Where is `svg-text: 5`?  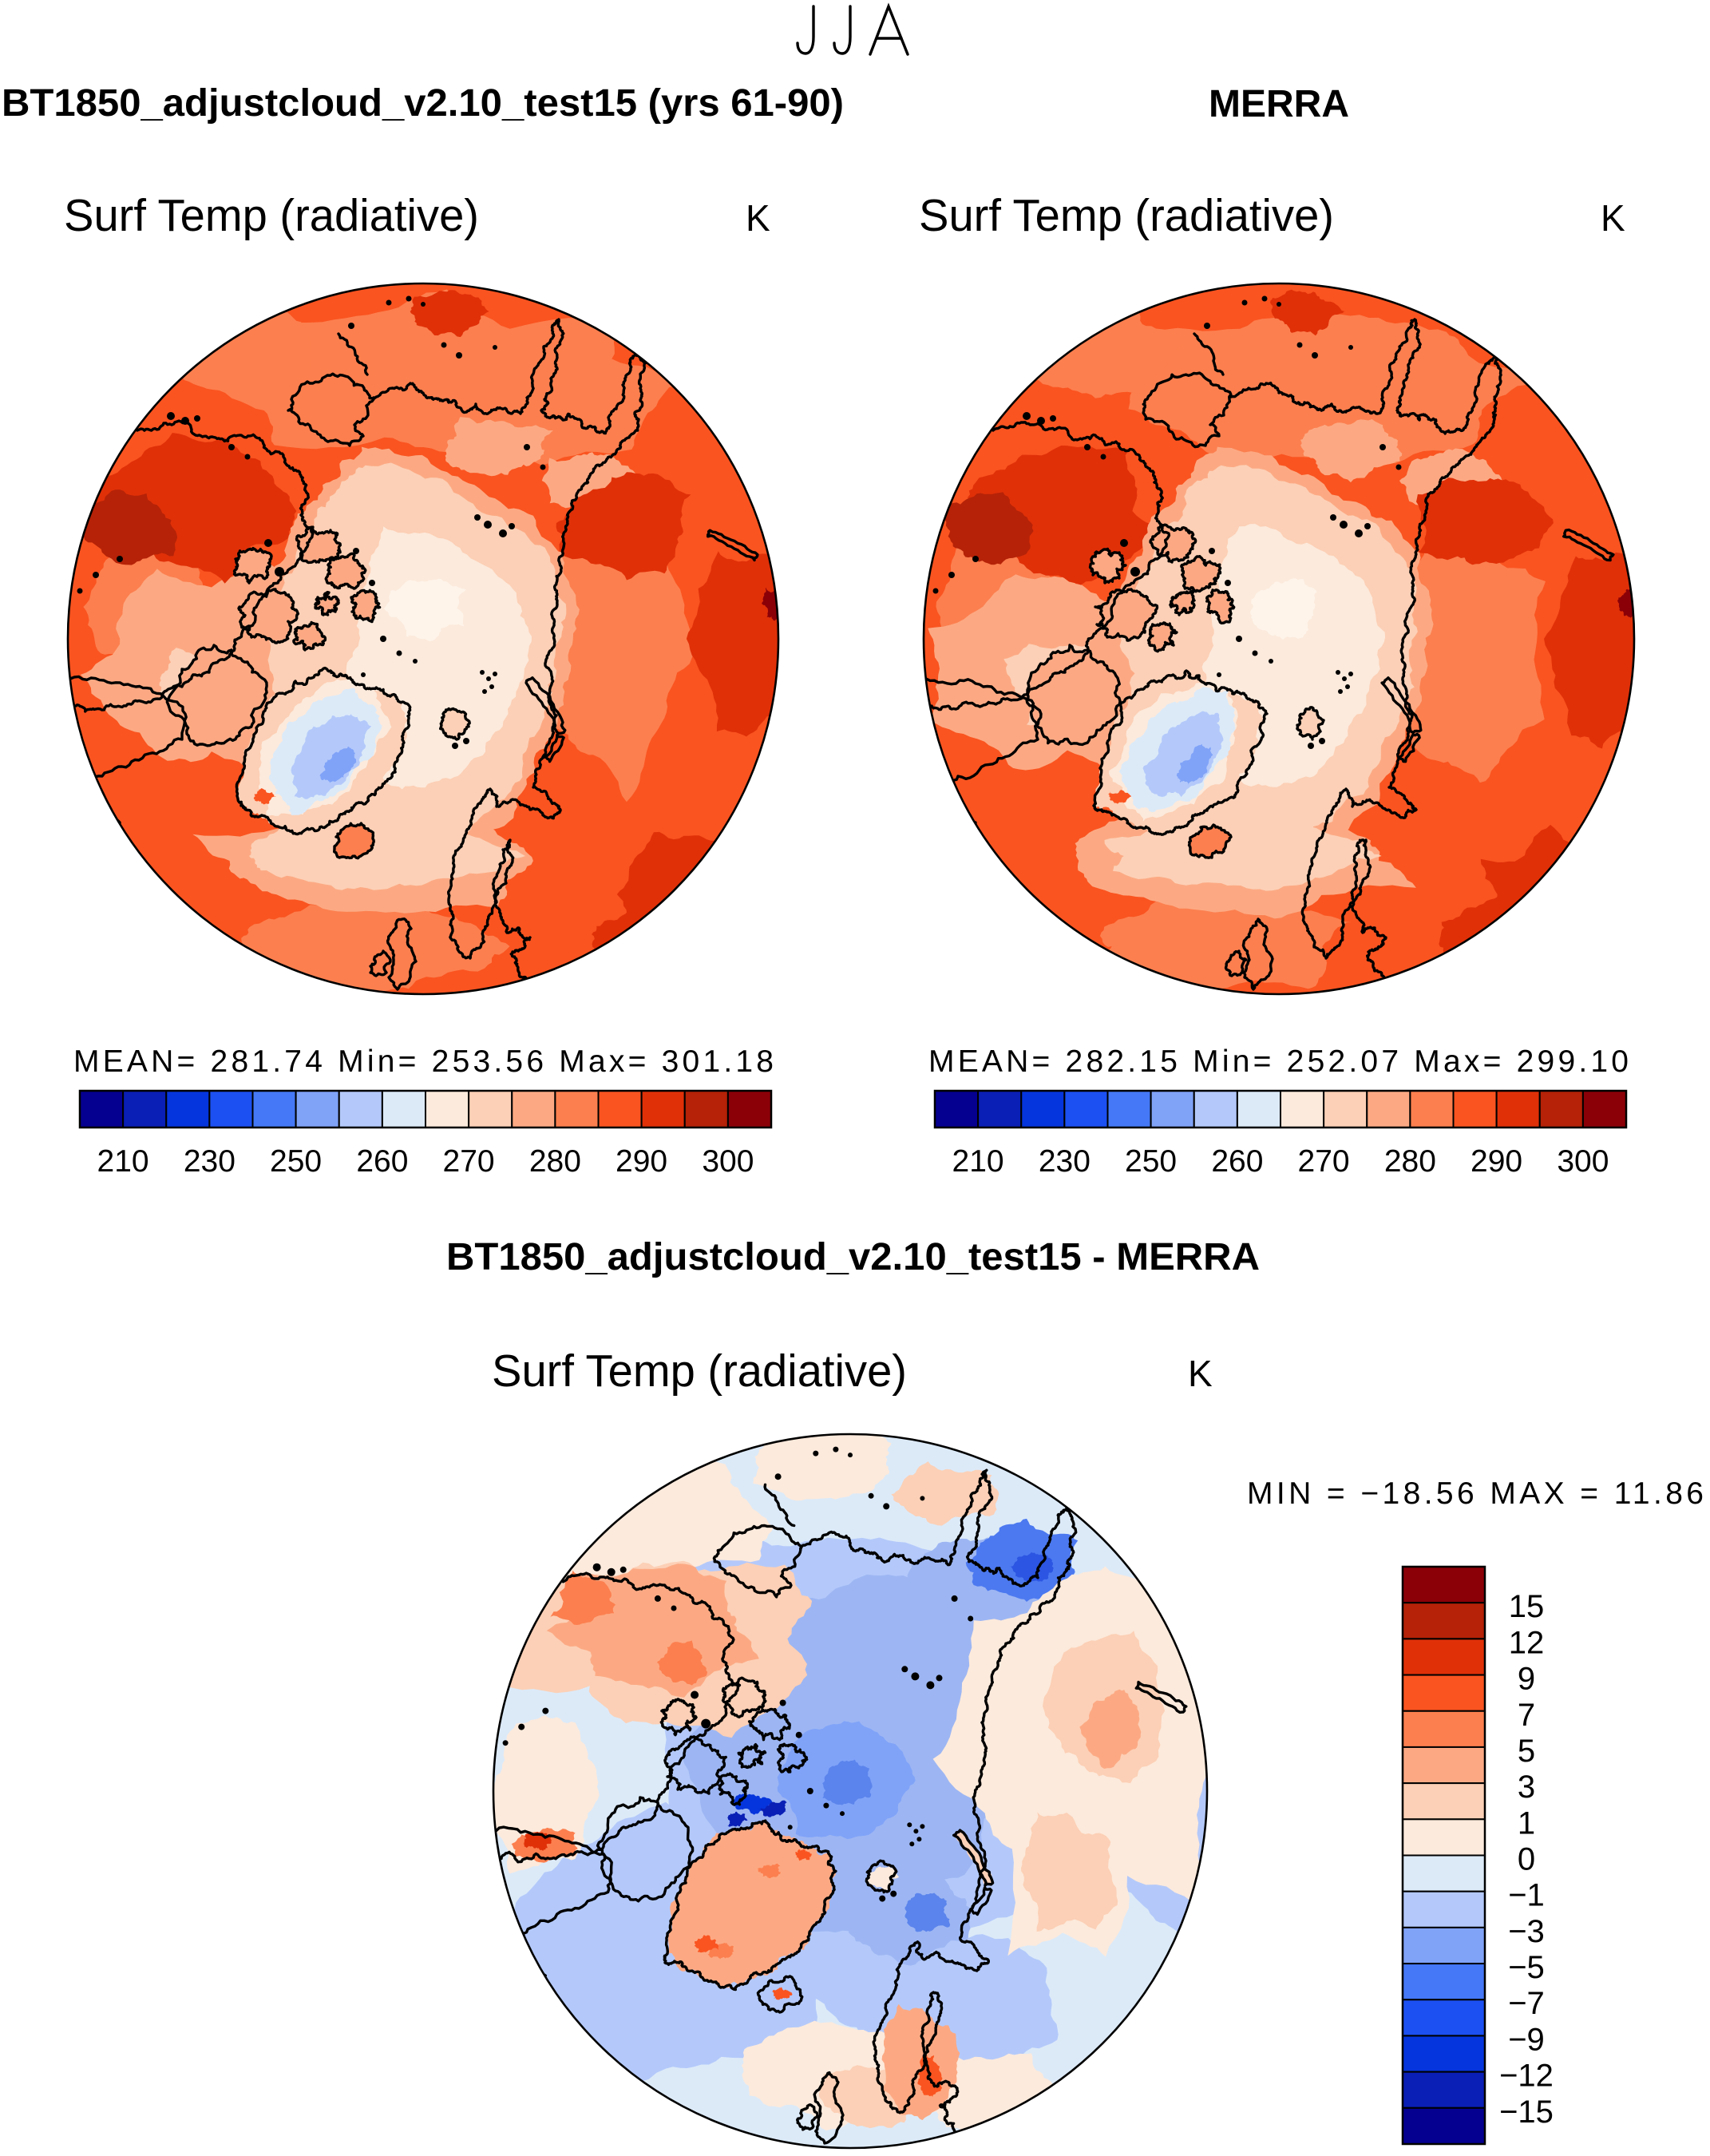
svg-text: 5 is located at coordinates (1526, 1751).